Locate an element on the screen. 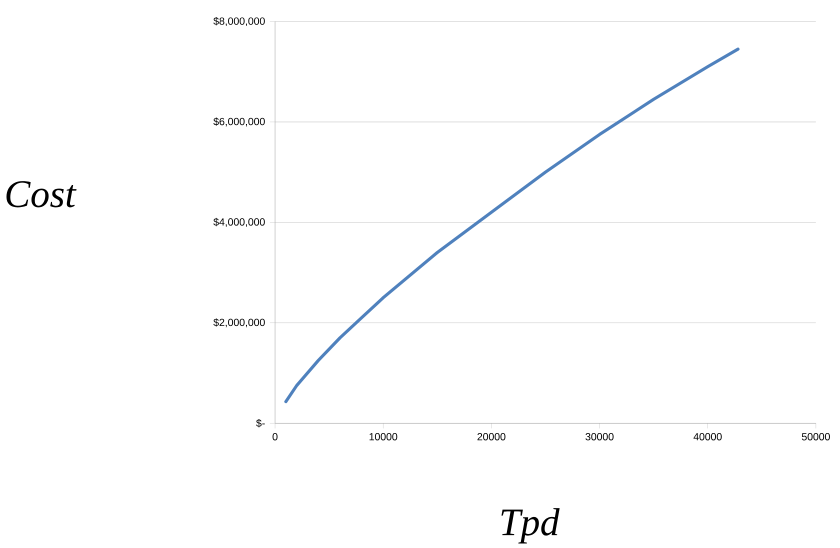  x-axis-title: Tpd is located at coordinates (530, 526).